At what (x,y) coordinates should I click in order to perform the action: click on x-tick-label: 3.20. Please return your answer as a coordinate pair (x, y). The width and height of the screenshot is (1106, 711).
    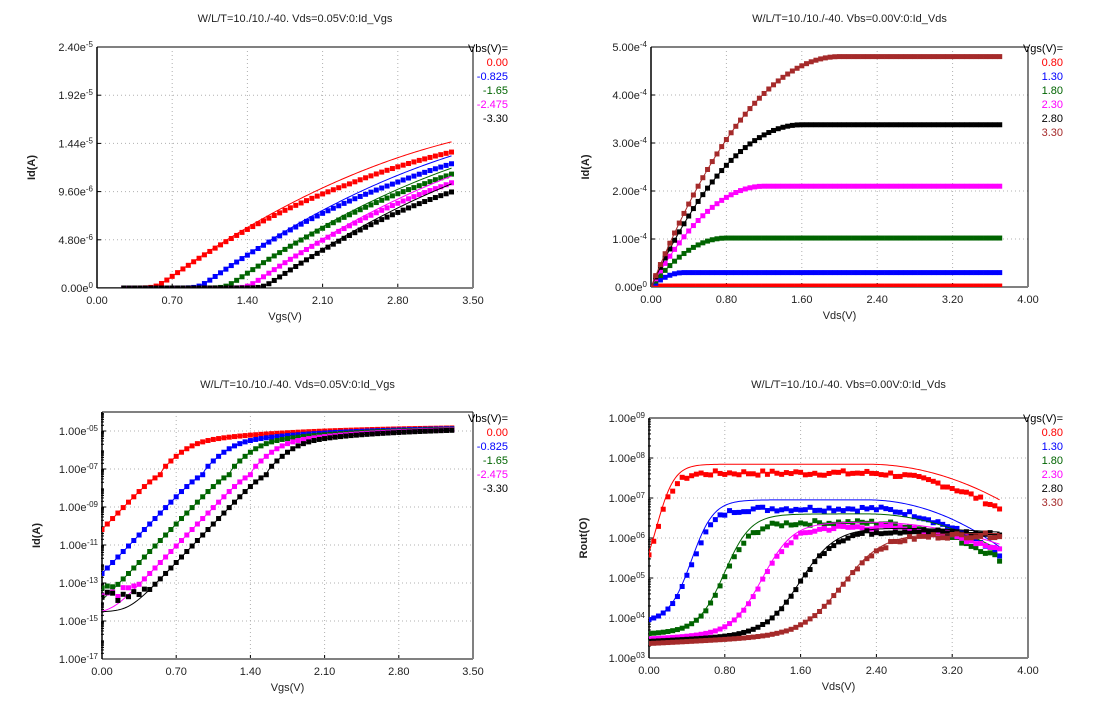
    Looking at the image, I should click on (952, 300).